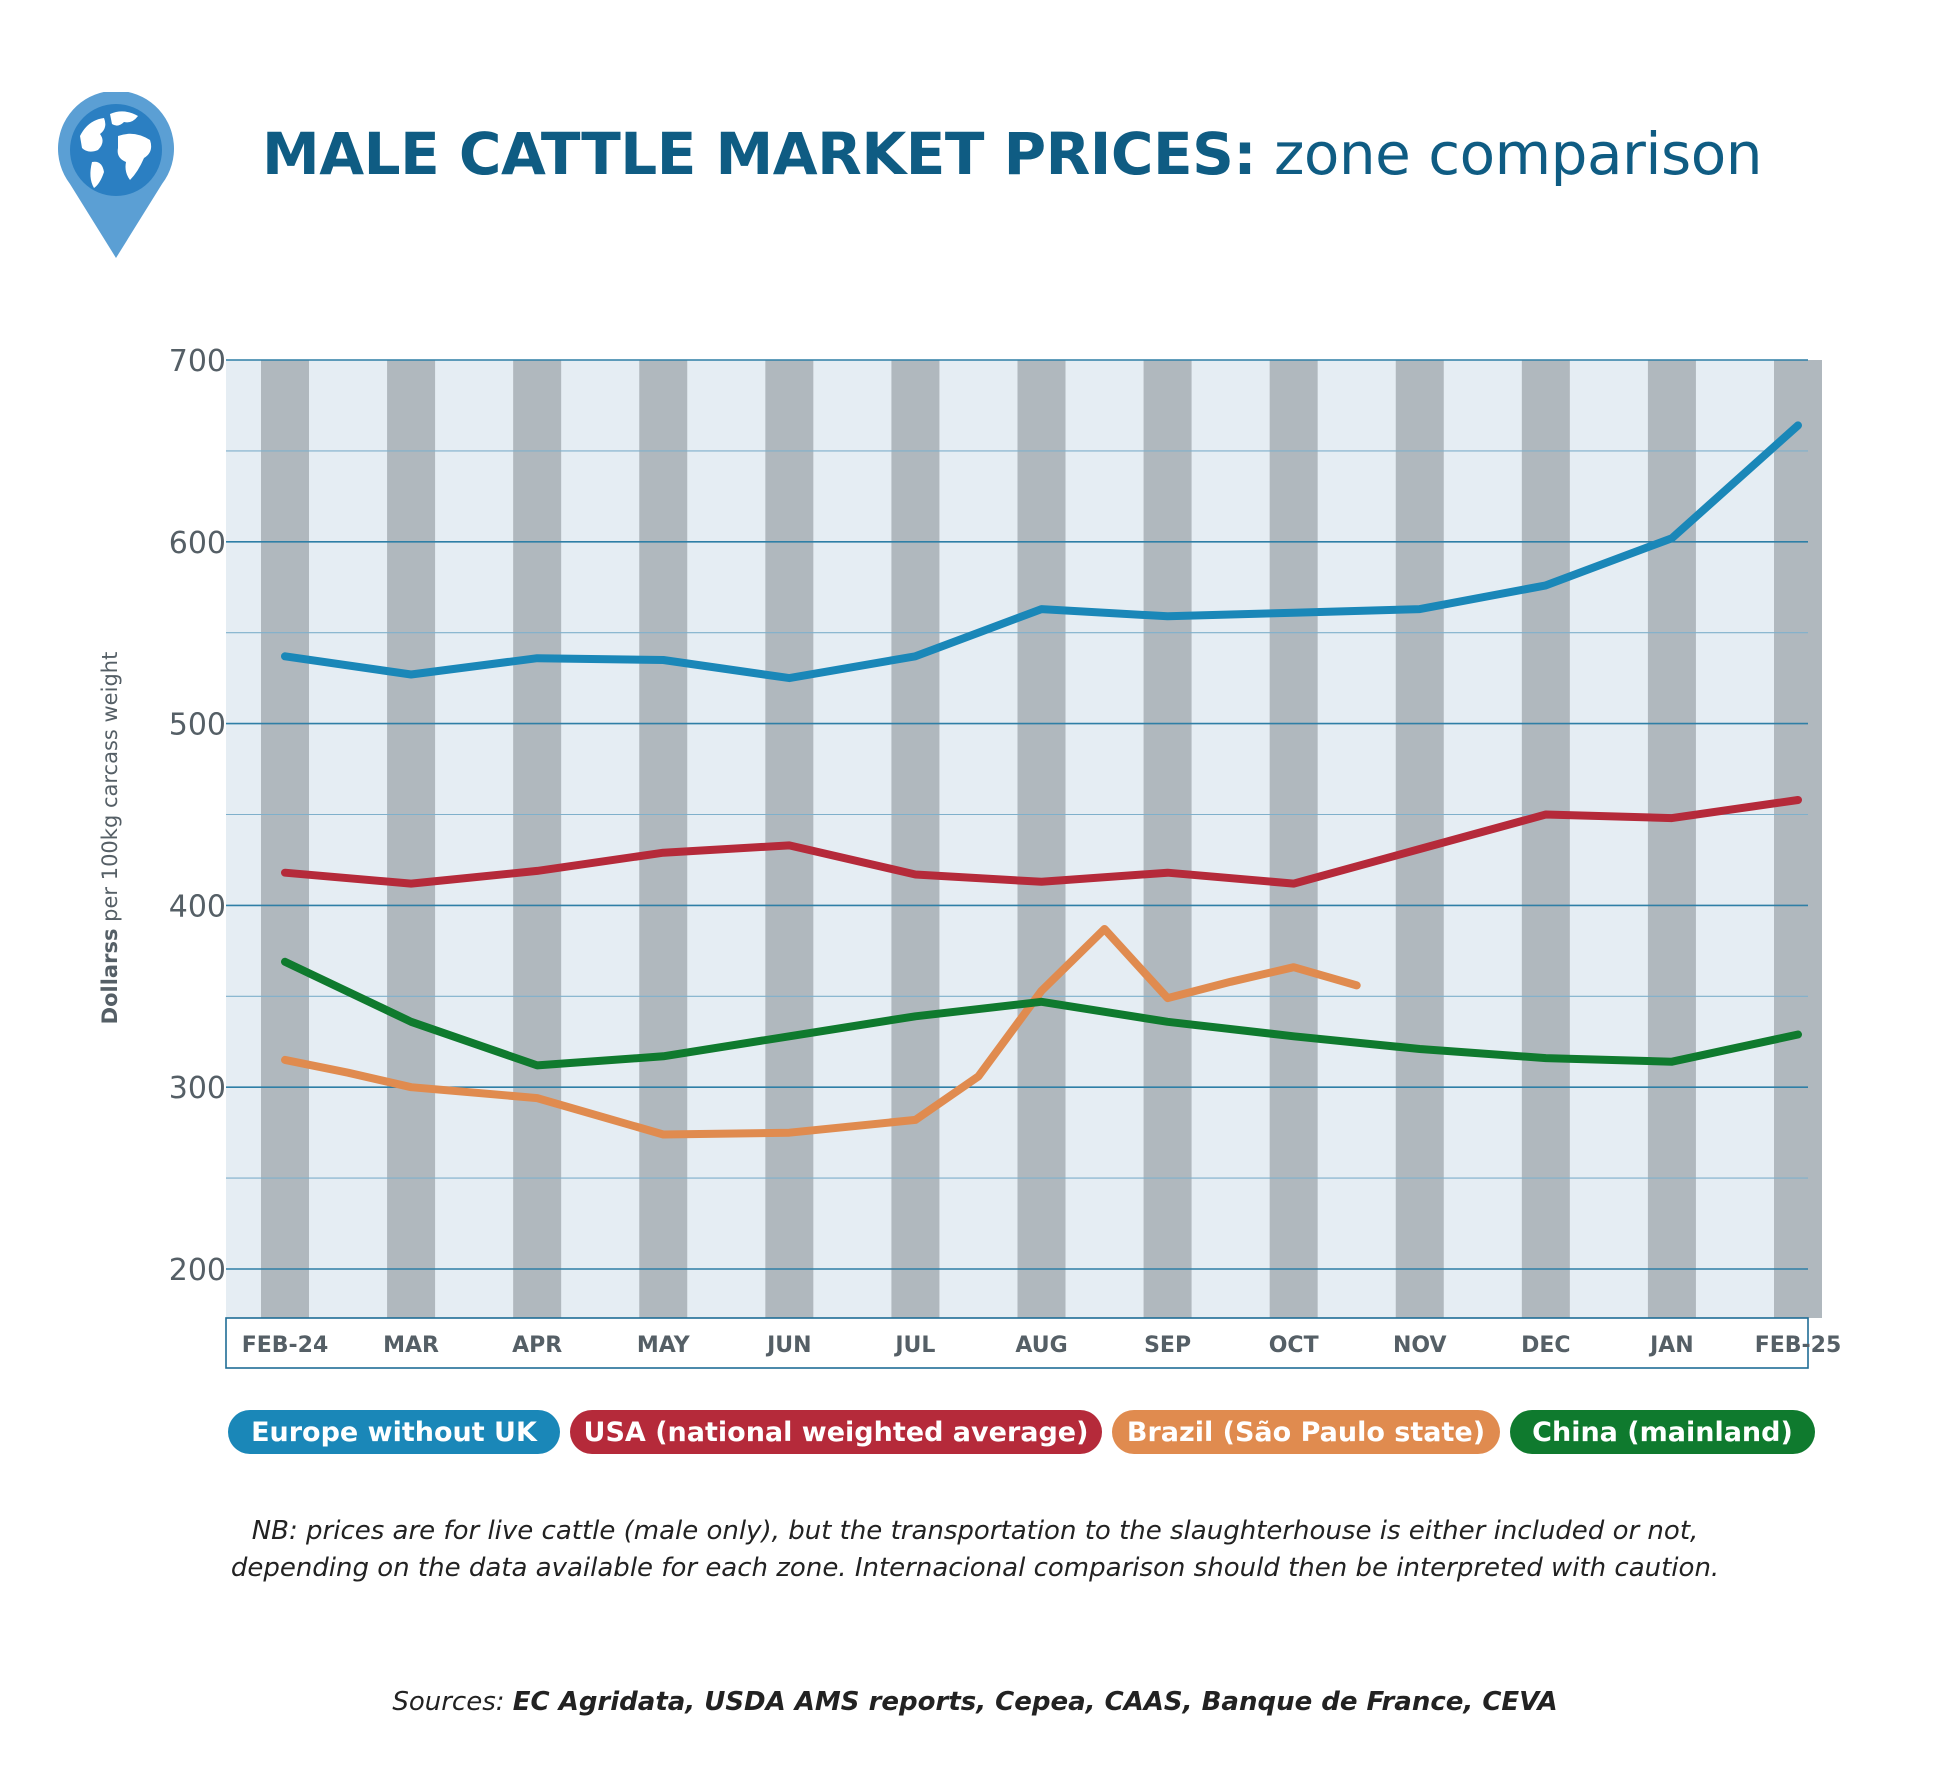 This screenshot has height=1770, width=1950. What do you see at coordinates (197, 361) in the screenshot?
I see `y-tick-label: 700` at bounding box center [197, 361].